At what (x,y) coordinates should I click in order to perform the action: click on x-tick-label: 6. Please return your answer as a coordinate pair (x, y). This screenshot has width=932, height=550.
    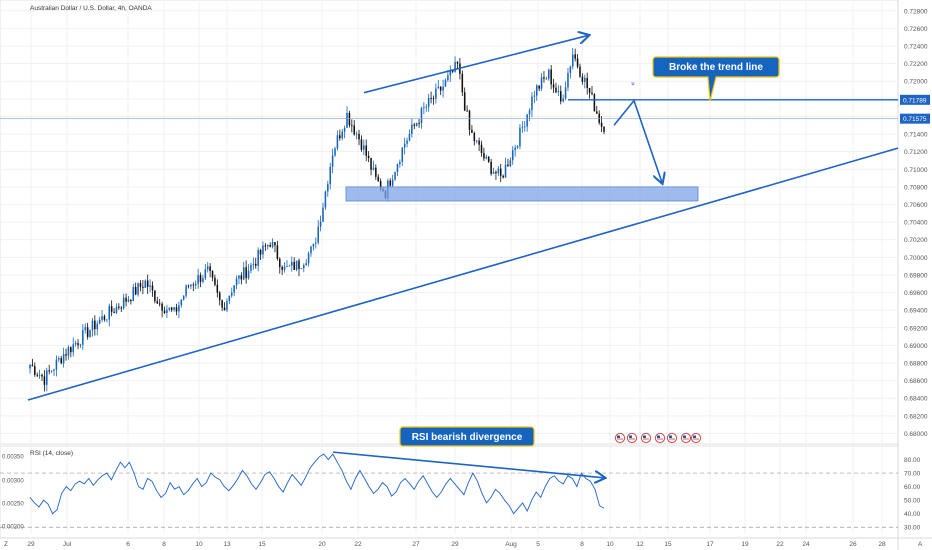
    Looking at the image, I should click on (128, 544).